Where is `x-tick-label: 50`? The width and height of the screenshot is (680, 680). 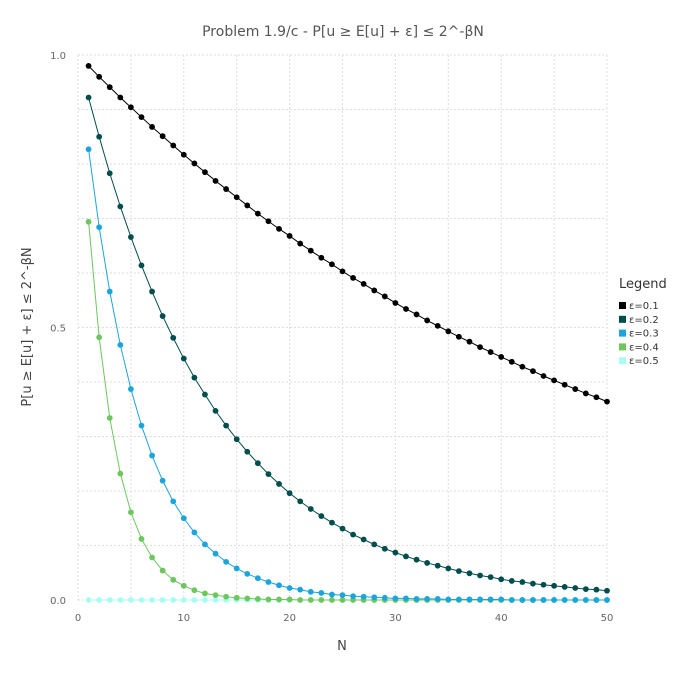
x-tick-label: 50 is located at coordinates (607, 618).